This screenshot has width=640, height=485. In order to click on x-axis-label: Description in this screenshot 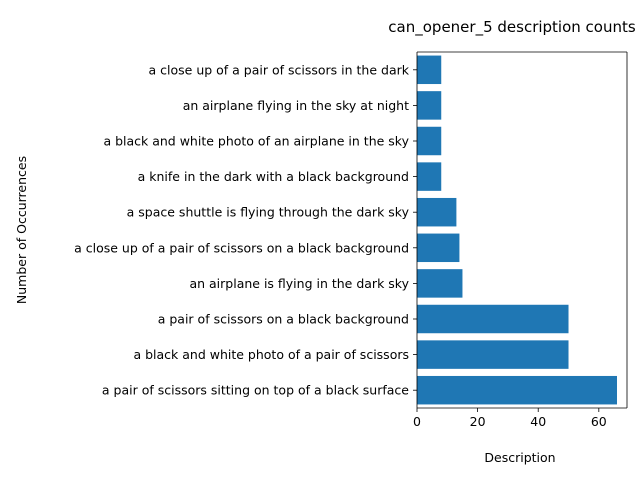, I will do `click(519, 457)`.